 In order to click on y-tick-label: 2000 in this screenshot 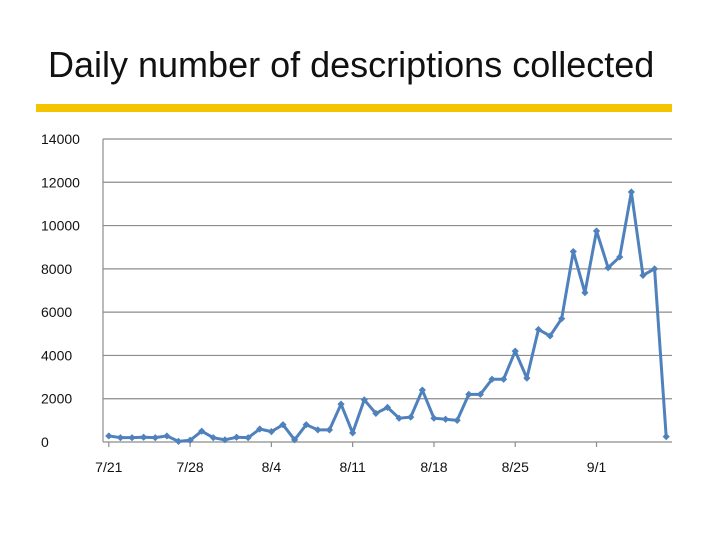, I will do `click(56, 399)`.